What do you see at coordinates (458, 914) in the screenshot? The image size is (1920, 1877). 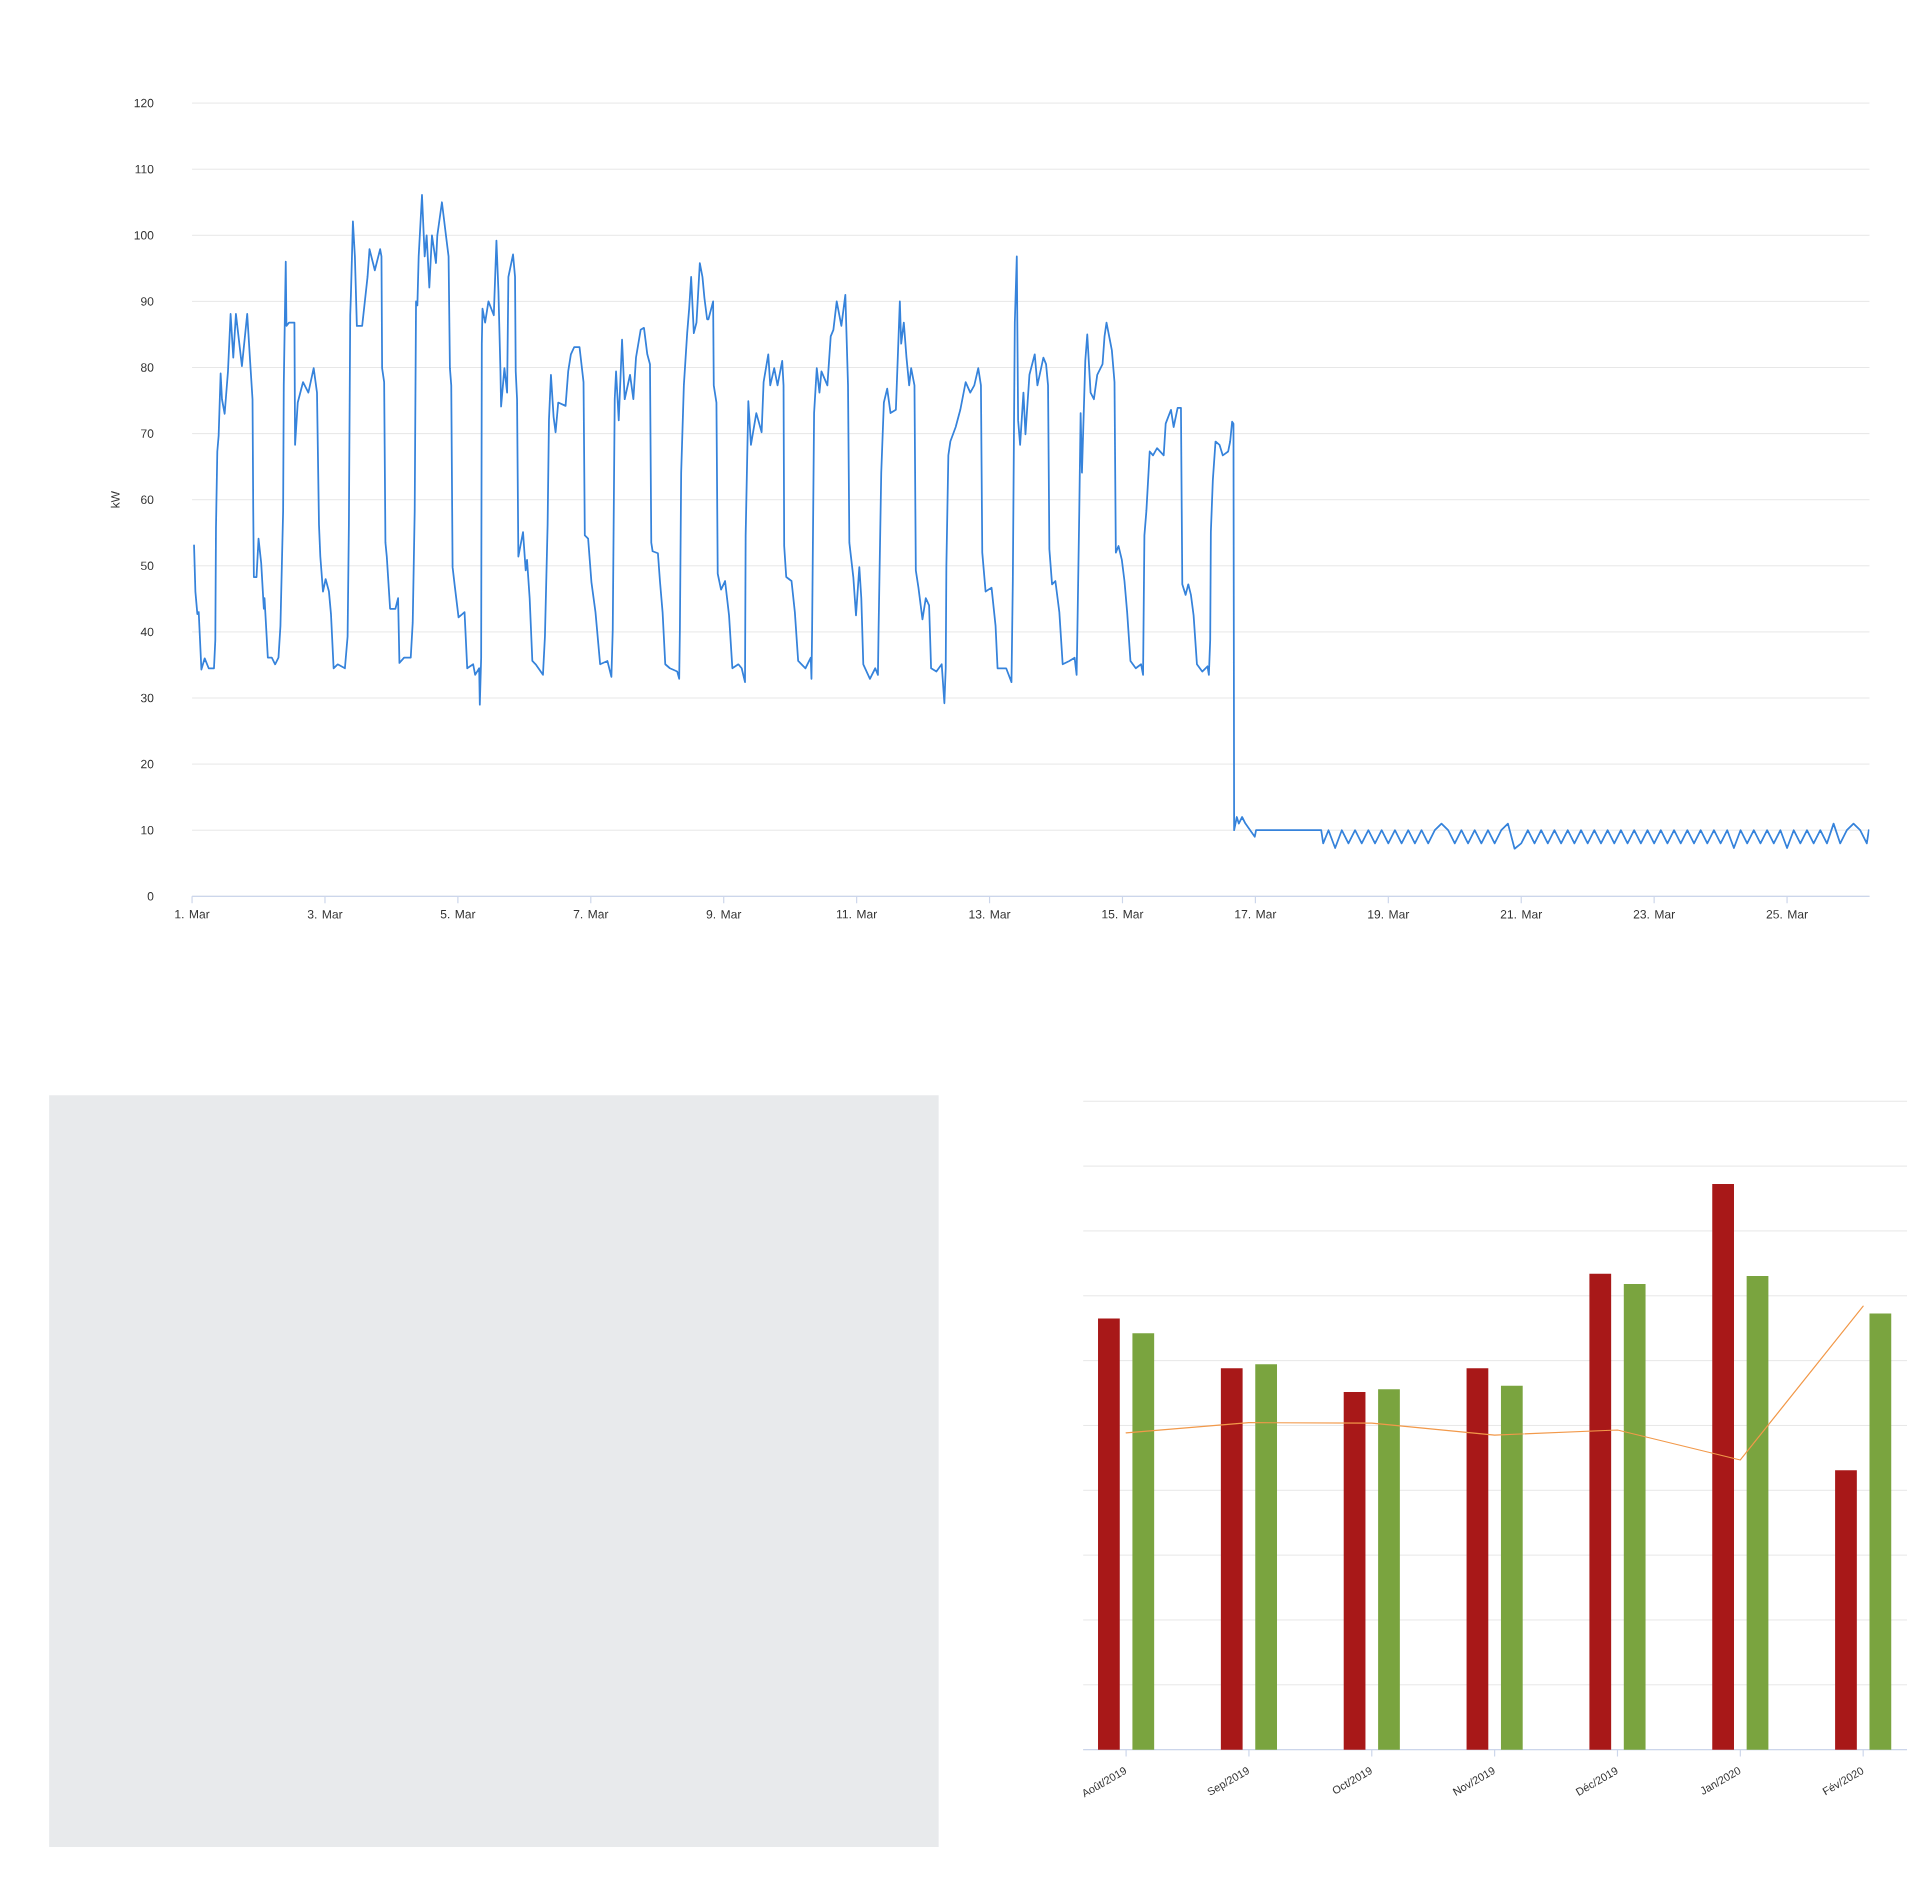 I see `x-tick-label: 5. Mar` at bounding box center [458, 914].